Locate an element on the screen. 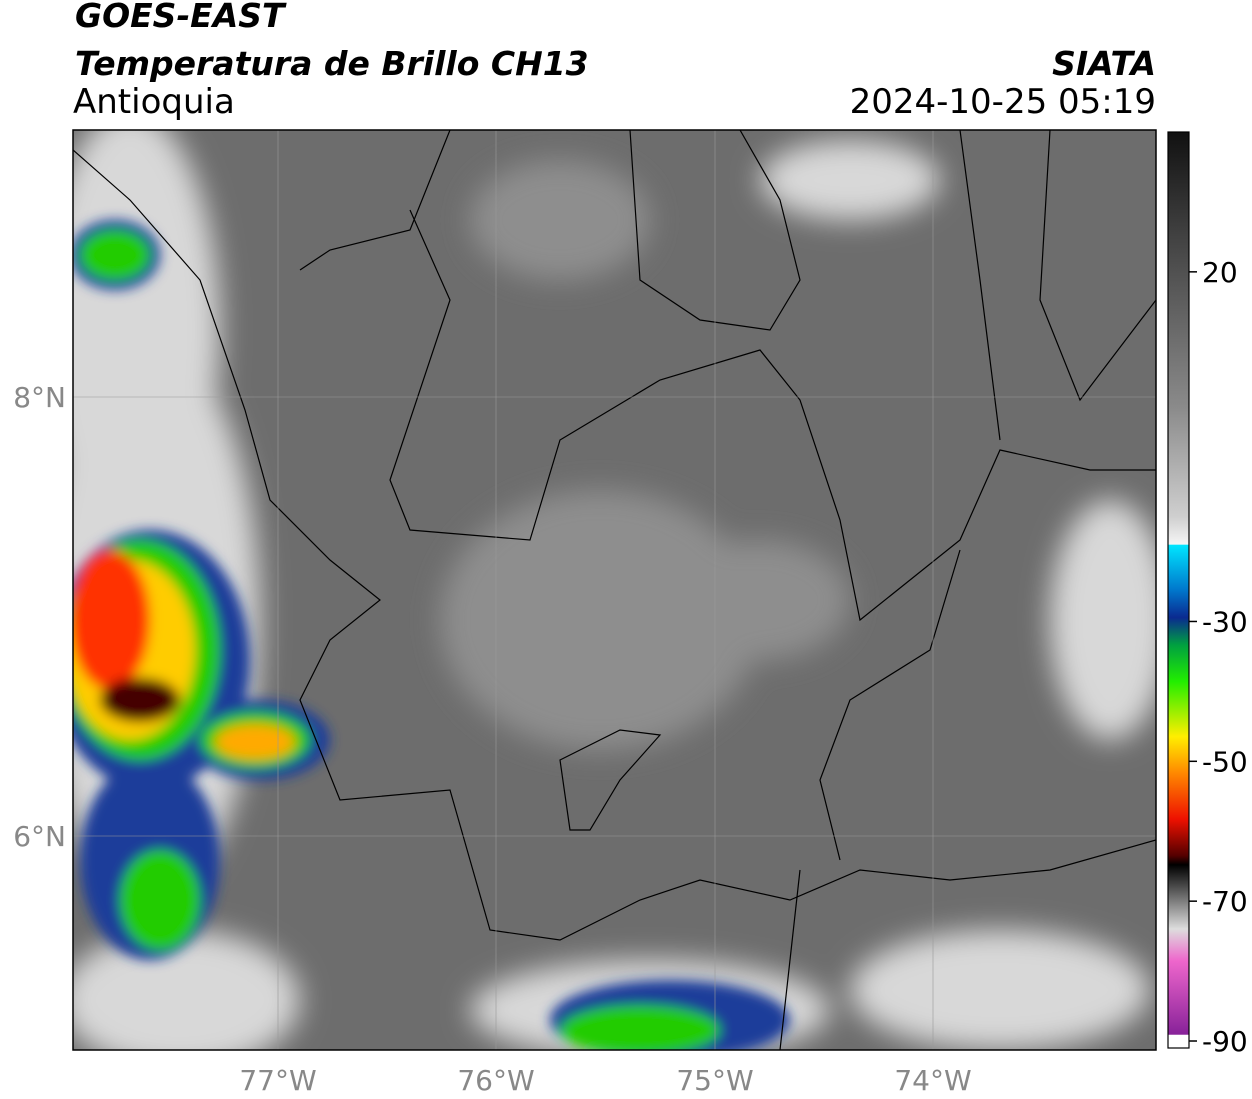  colorbar-tick-label: -70 is located at coordinates (1225, 901).